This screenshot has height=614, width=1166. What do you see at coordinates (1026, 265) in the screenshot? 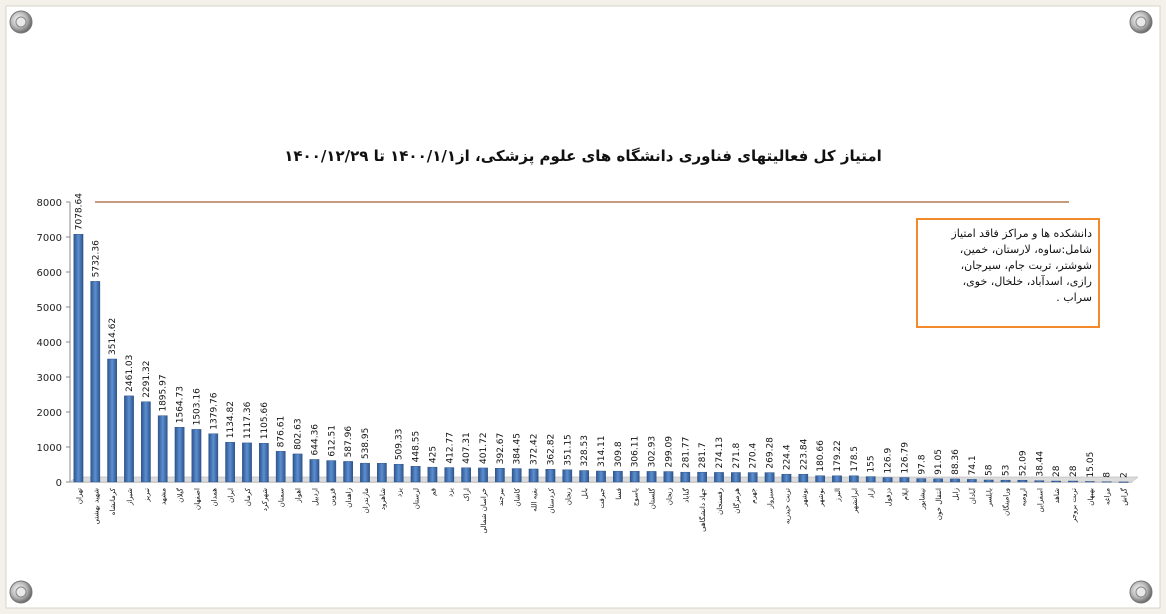
I see `note-line: شوشتر، تربت جام، سیرجان،` at bounding box center [1026, 265].